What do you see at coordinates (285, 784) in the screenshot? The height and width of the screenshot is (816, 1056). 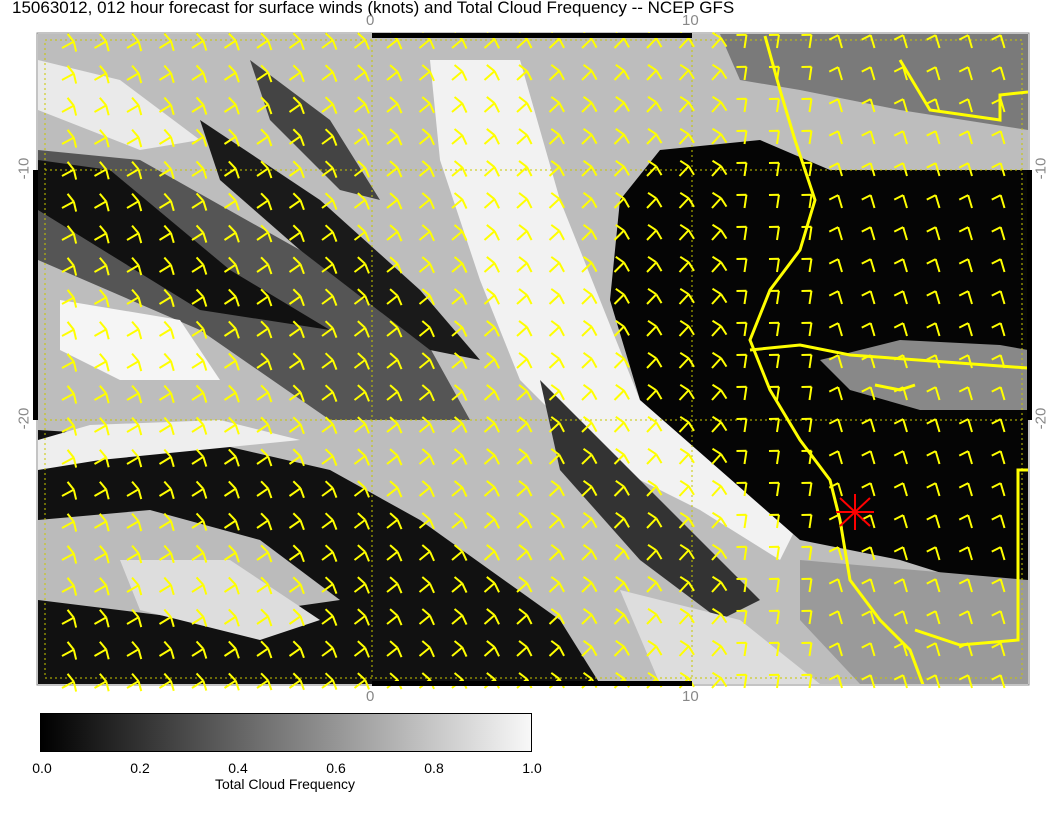 I see `colorbar-label: Total Cloud Frequency` at bounding box center [285, 784].